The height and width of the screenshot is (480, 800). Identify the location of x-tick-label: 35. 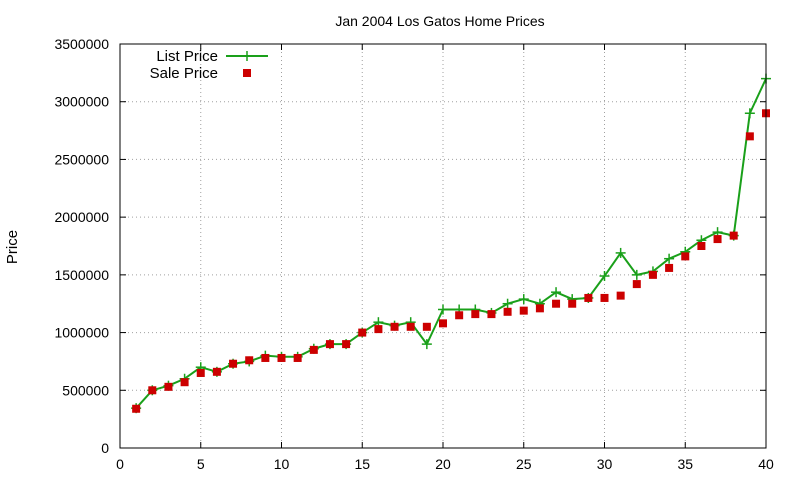
(685, 464).